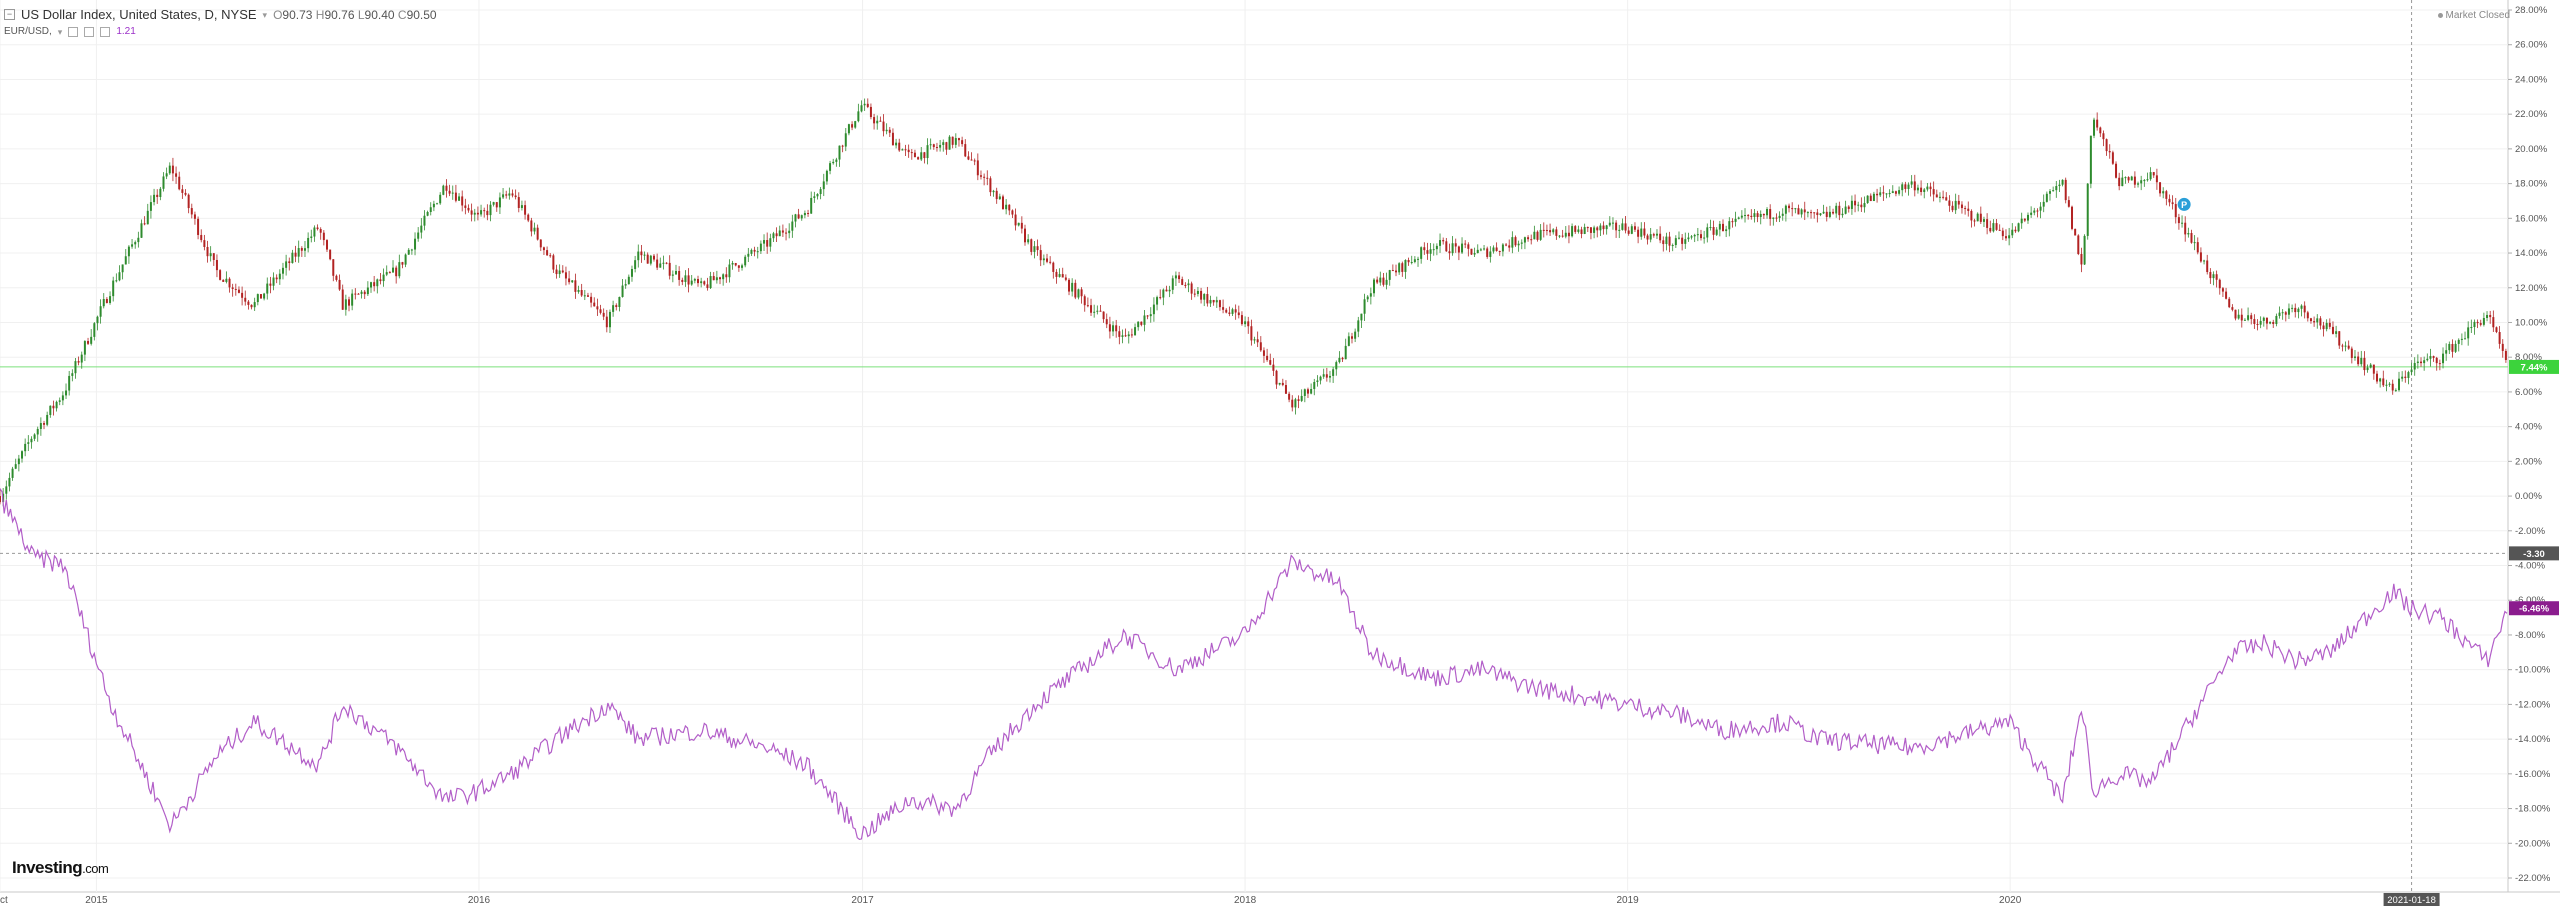 This screenshot has height=906, width=2560. I want to click on collapse-icon: −, so click(9, 14).